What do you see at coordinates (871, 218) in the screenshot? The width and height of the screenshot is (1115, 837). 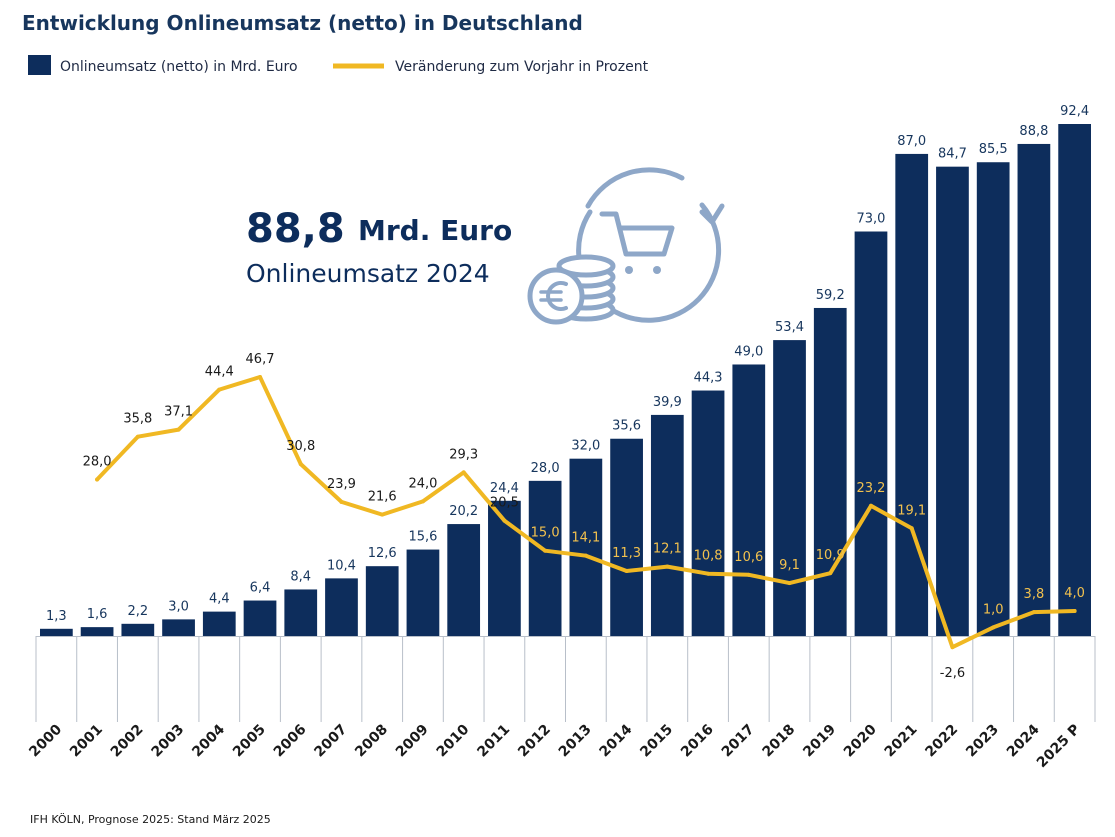 I see `bar-value-label: 73,0` at bounding box center [871, 218].